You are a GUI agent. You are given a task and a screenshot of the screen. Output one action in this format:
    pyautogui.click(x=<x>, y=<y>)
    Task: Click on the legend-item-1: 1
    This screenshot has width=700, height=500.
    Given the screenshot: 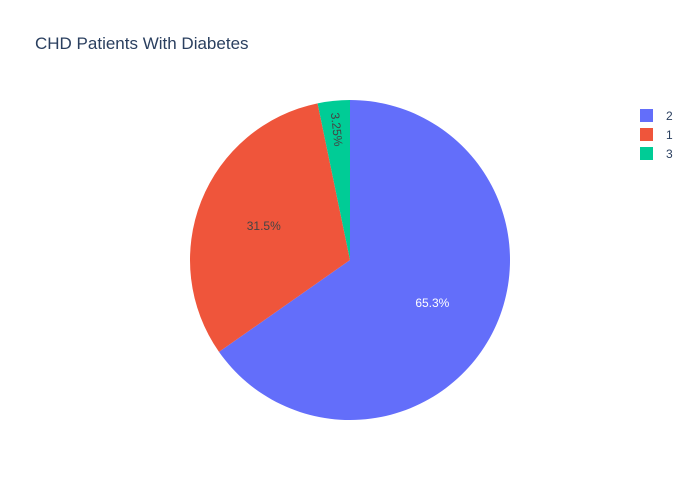 What is the action you would take?
    pyautogui.click(x=656, y=134)
    